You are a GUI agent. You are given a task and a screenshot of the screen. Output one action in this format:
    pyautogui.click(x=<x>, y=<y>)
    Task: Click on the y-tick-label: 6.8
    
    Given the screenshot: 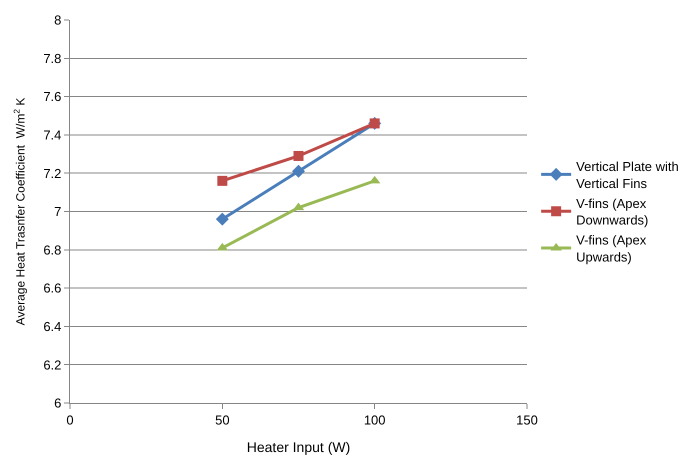 What is the action you would take?
    pyautogui.click(x=52, y=250)
    